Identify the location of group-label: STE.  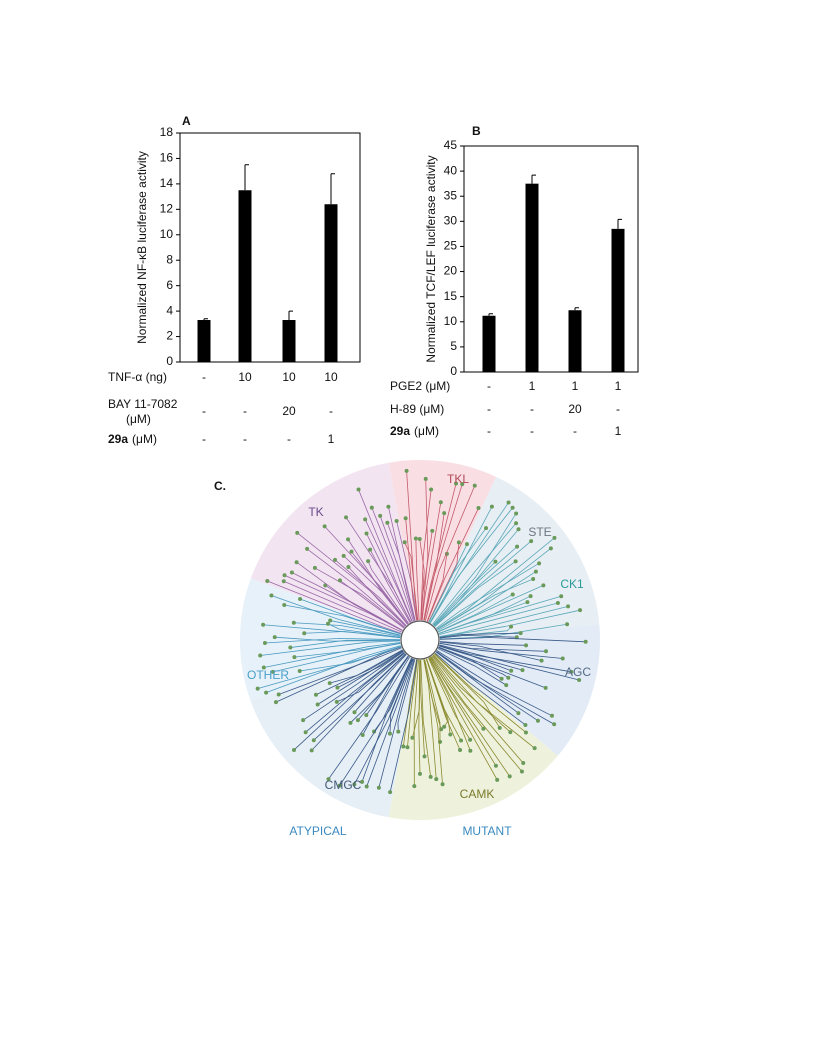
(539, 532).